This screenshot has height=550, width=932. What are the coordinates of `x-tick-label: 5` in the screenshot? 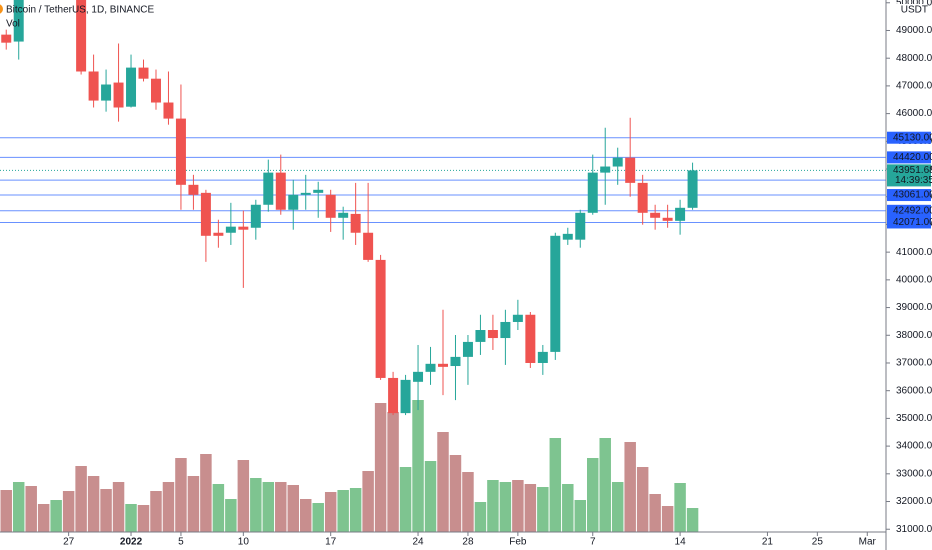 It's located at (181, 542).